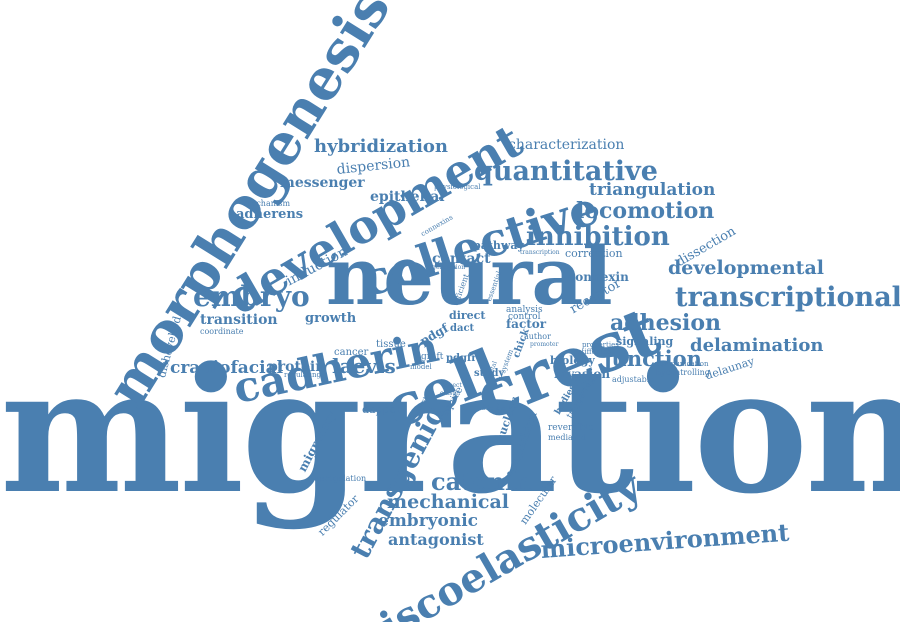  What do you see at coordinates (566, 171) in the screenshot?
I see `word-quantitative: quantitative` at bounding box center [566, 171].